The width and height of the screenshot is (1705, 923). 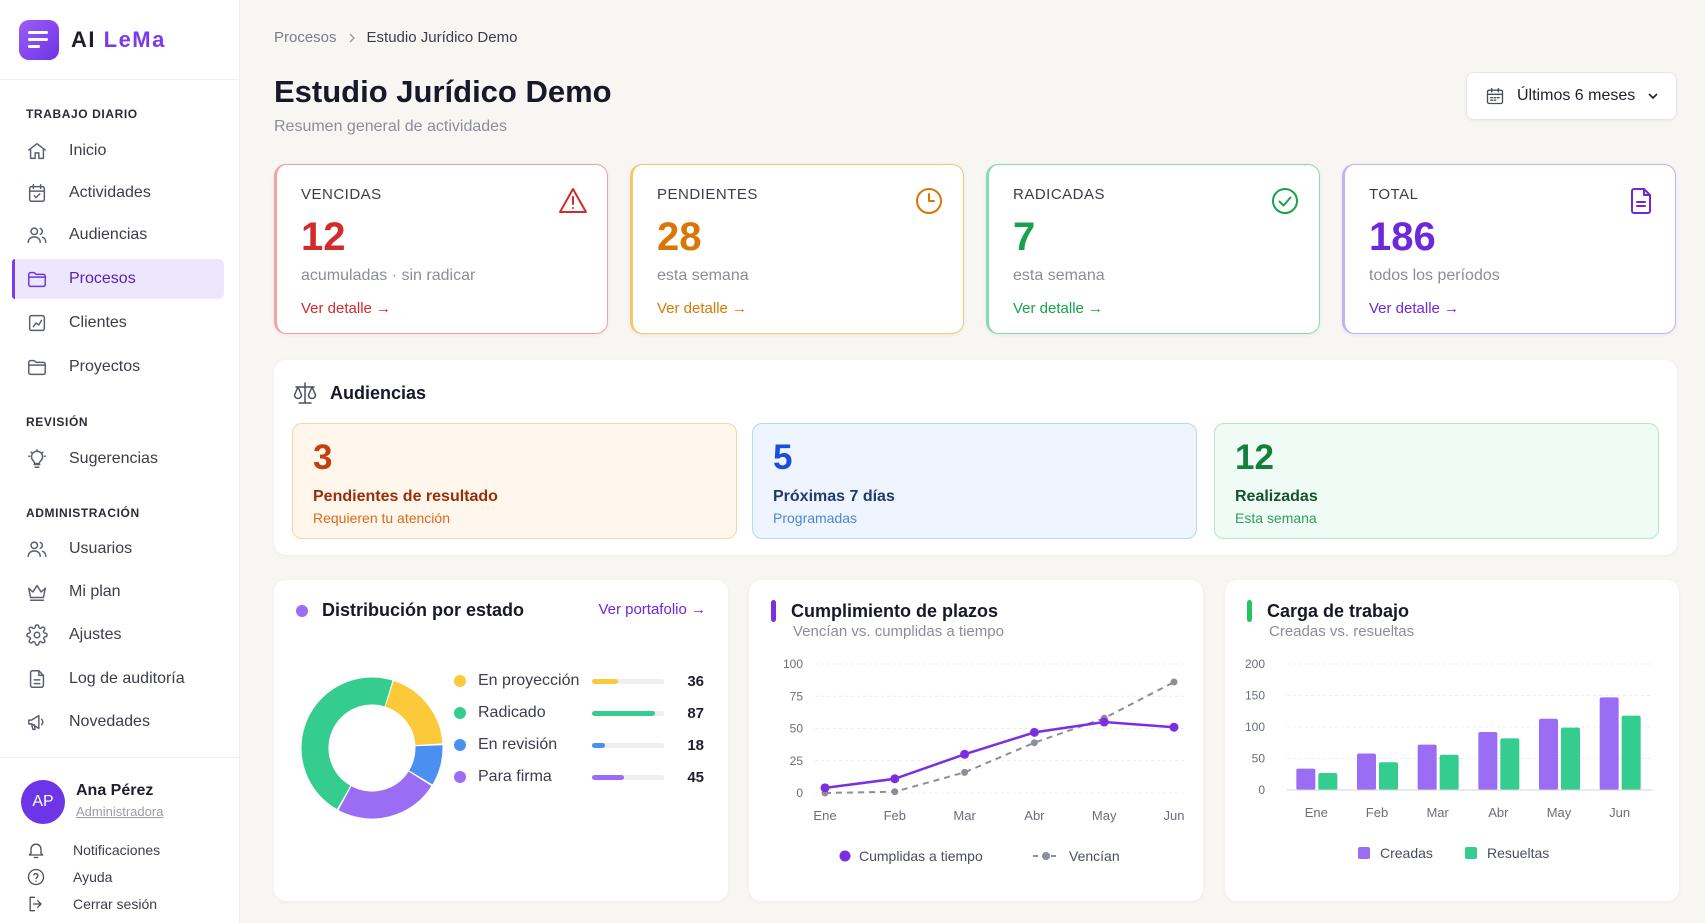 I want to click on purple-dot-icon, so click(x=302, y=610).